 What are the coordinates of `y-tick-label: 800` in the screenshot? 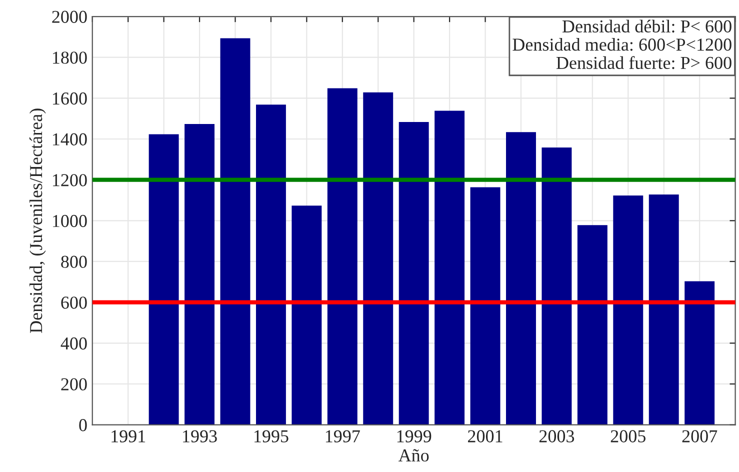 It's located at (74, 262).